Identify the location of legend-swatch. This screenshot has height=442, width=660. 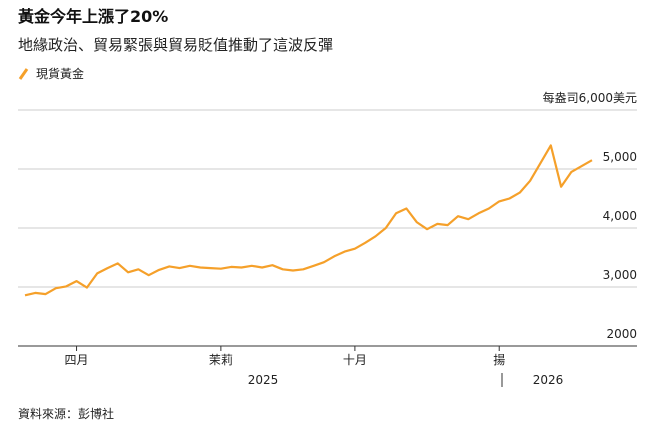
(23, 74).